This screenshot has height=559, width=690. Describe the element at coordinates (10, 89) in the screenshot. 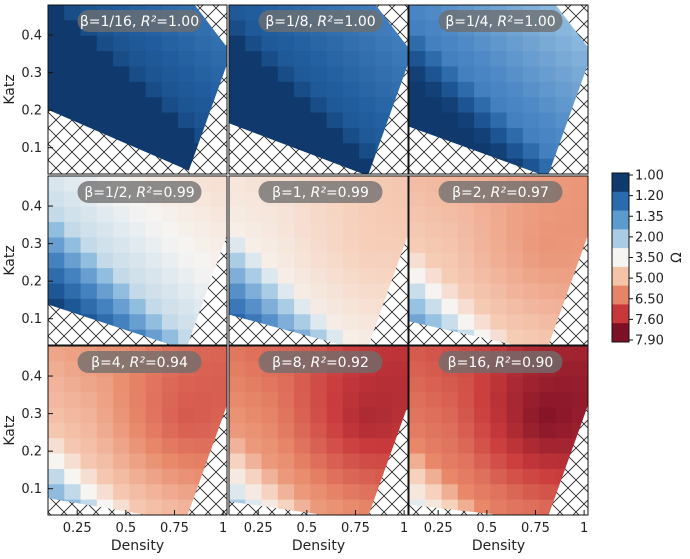

I see `y-axis-label: Katz` at that location.